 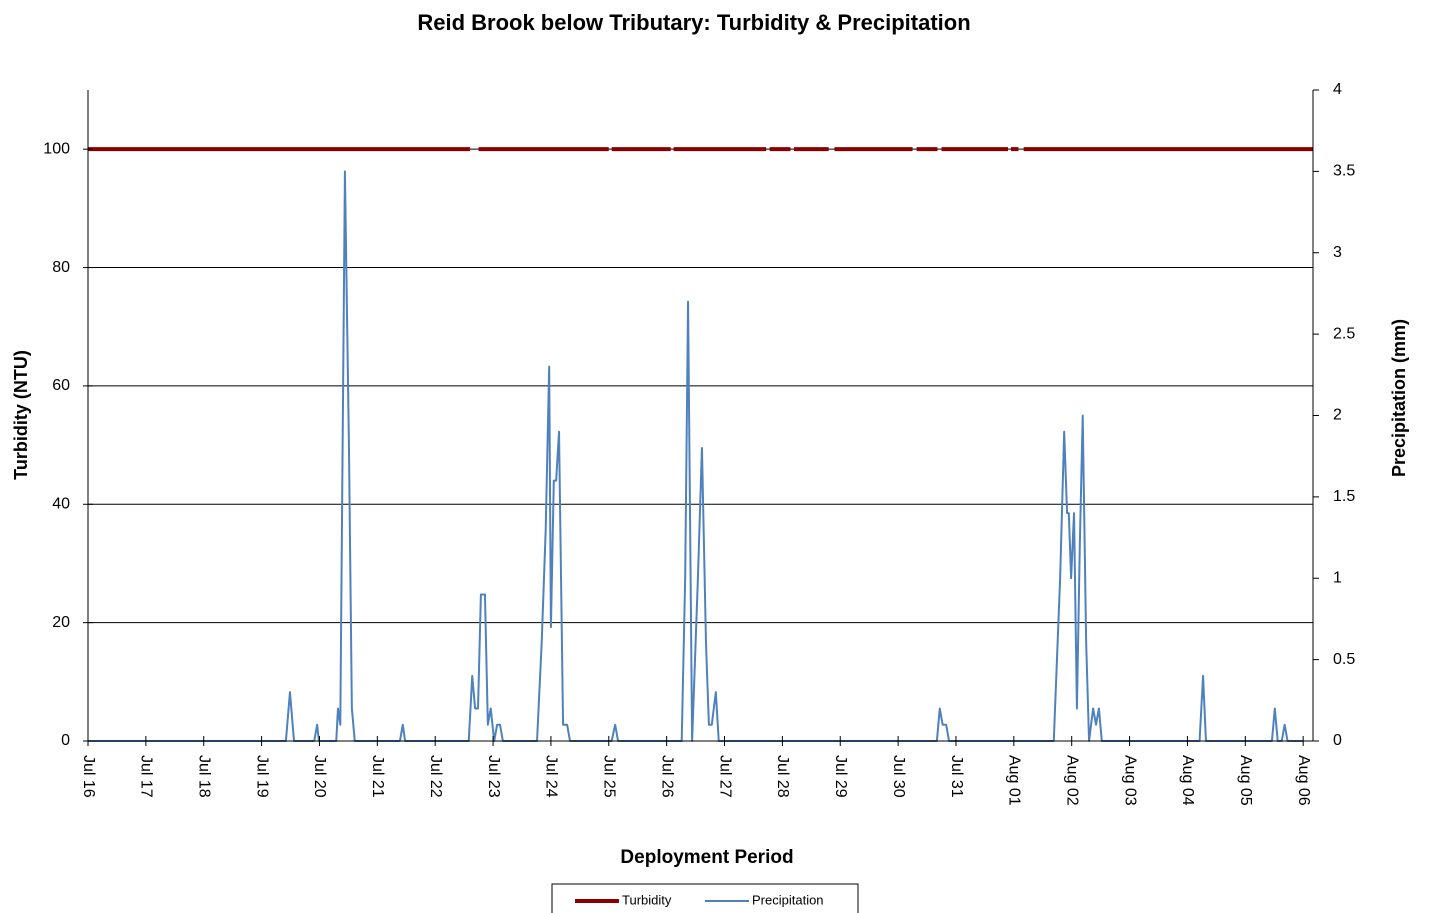 I want to click on x-tick-label: Jul 23, so click(x=493, y=776).